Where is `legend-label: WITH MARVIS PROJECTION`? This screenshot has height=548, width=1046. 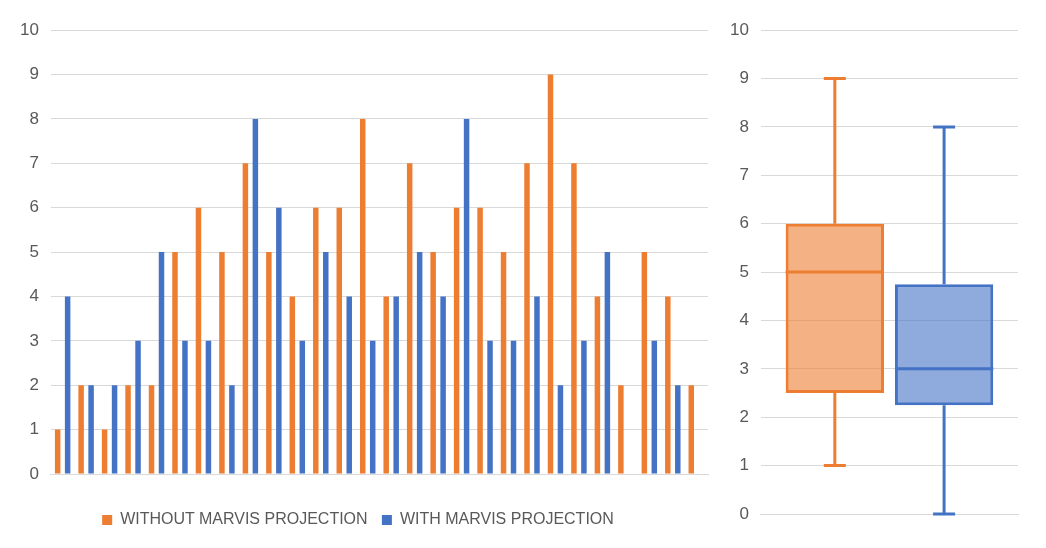 legend-label: WITH MARVIS PROJECTION is located at coordinates (506, 519).